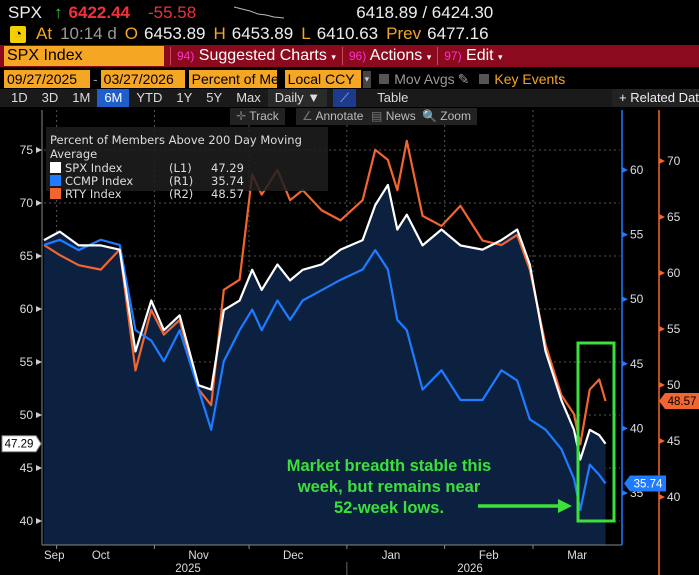 The width and height of the screenshot is (699, 575). What do you see at coordinates (19, 445) in the screenshot?
I see `svg-text: 47.29` at bounding box center [19, 445].